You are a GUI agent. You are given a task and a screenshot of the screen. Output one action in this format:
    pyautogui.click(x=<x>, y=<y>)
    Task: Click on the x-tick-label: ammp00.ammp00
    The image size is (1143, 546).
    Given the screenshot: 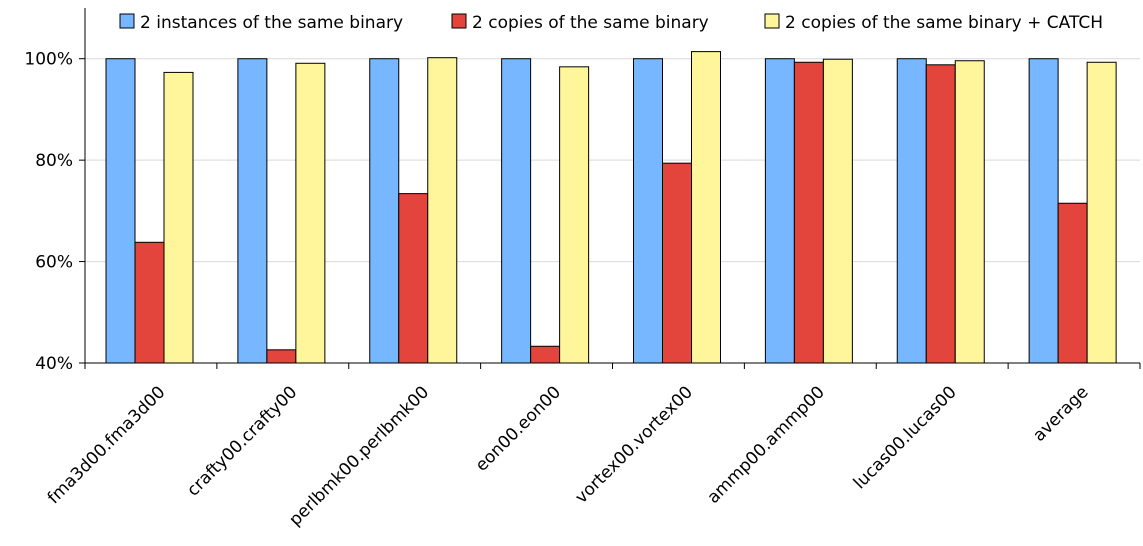 What is the action you would take?
    pyautogui.click(x=765, y=444)
    